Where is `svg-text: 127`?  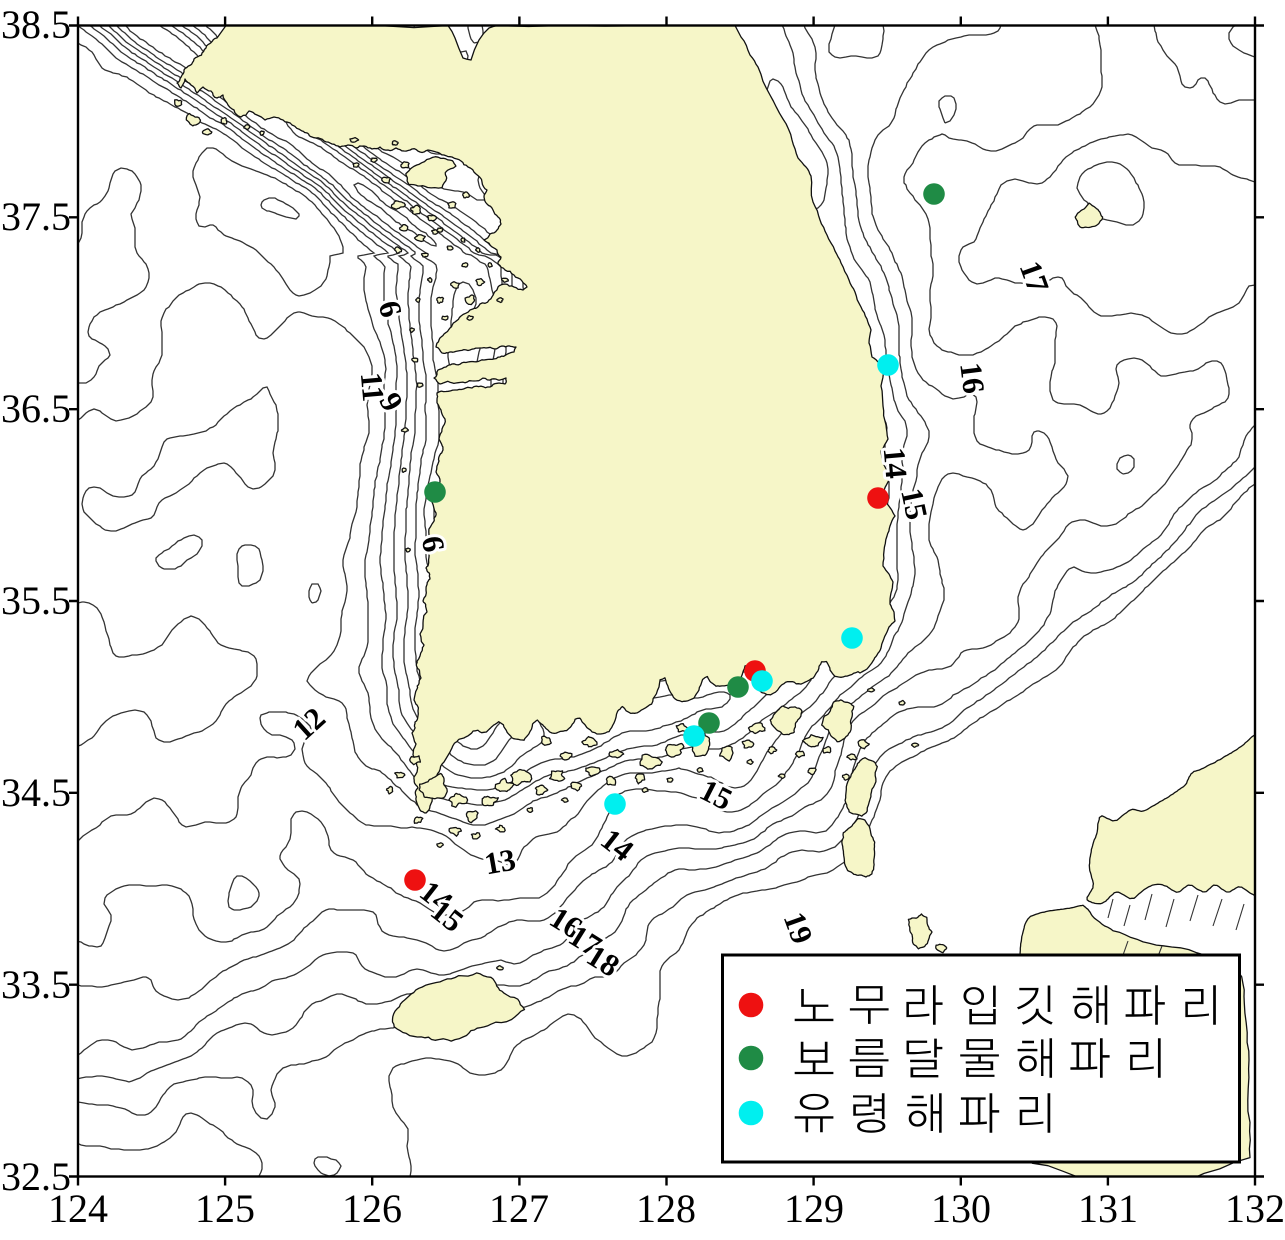 svg-text: 127 is located at coordinates (519, 1208).